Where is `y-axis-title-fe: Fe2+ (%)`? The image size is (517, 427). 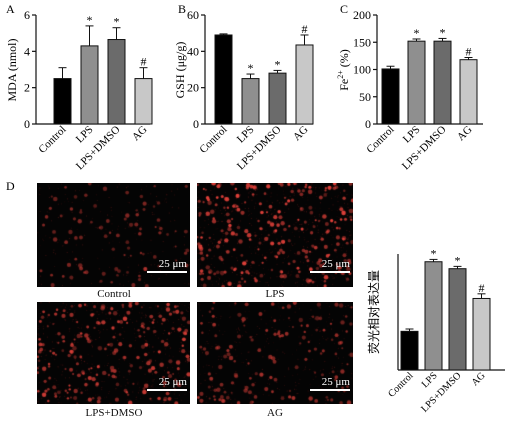 y-axis-title-fe: Fe2+ (%) is located at coordinates (343, 70).